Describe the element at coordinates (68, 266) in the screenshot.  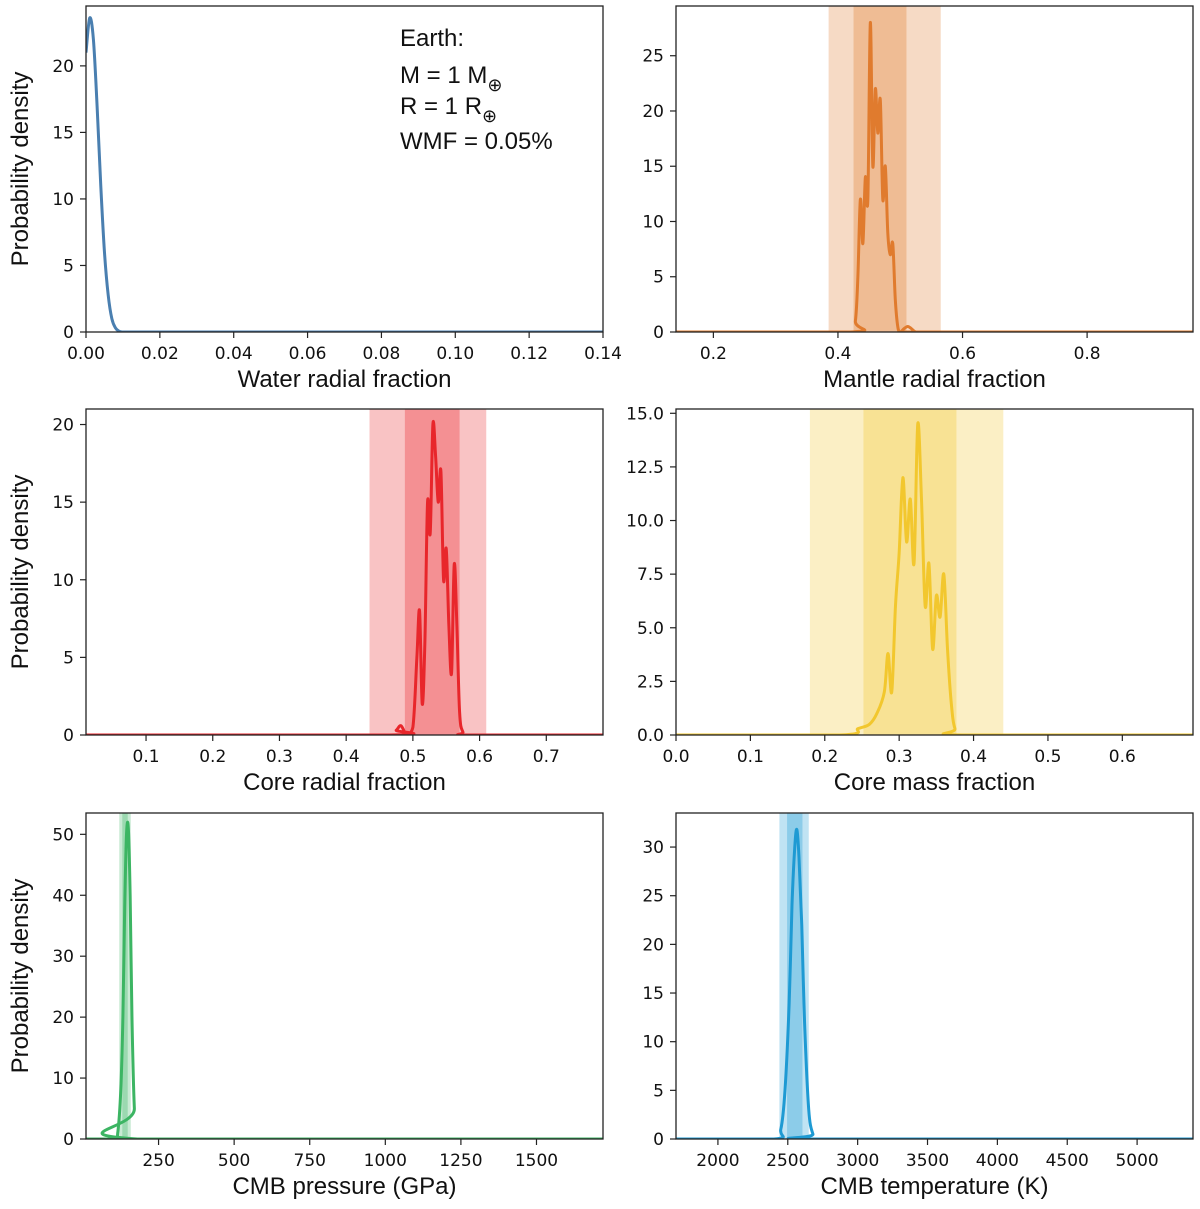
I see `y-tick-label-water-radial: 5` at that location.